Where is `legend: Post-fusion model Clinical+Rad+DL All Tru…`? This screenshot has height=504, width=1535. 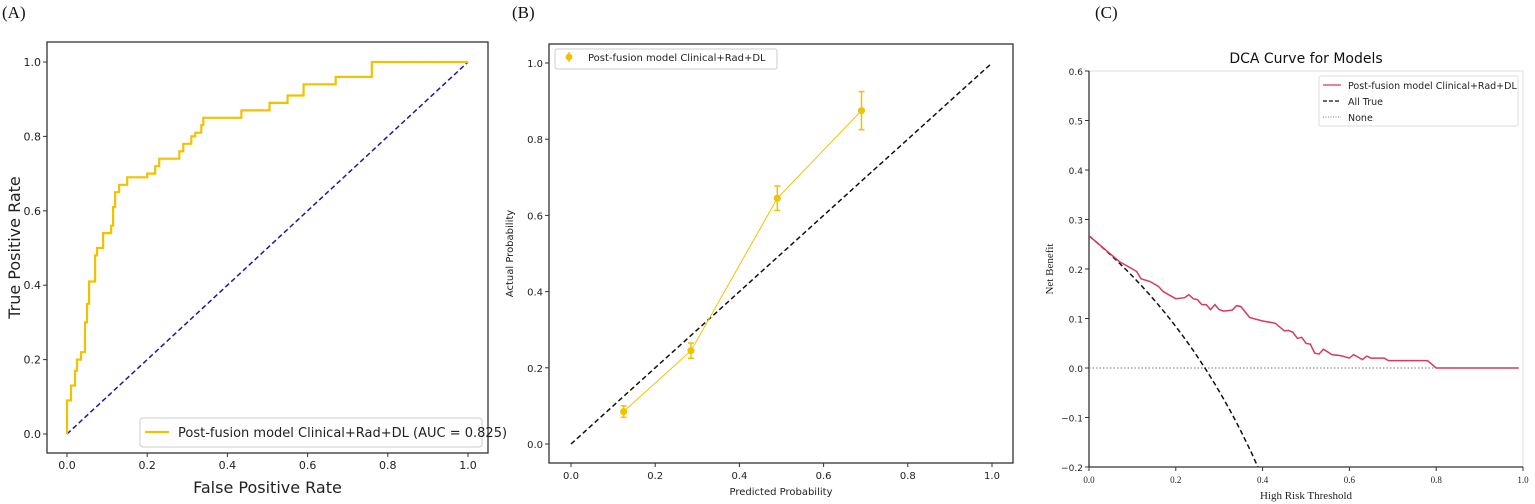
legend: Post-fusion model Clinical+Rad+DL All Tru… is located at coordinates (1418, 101).